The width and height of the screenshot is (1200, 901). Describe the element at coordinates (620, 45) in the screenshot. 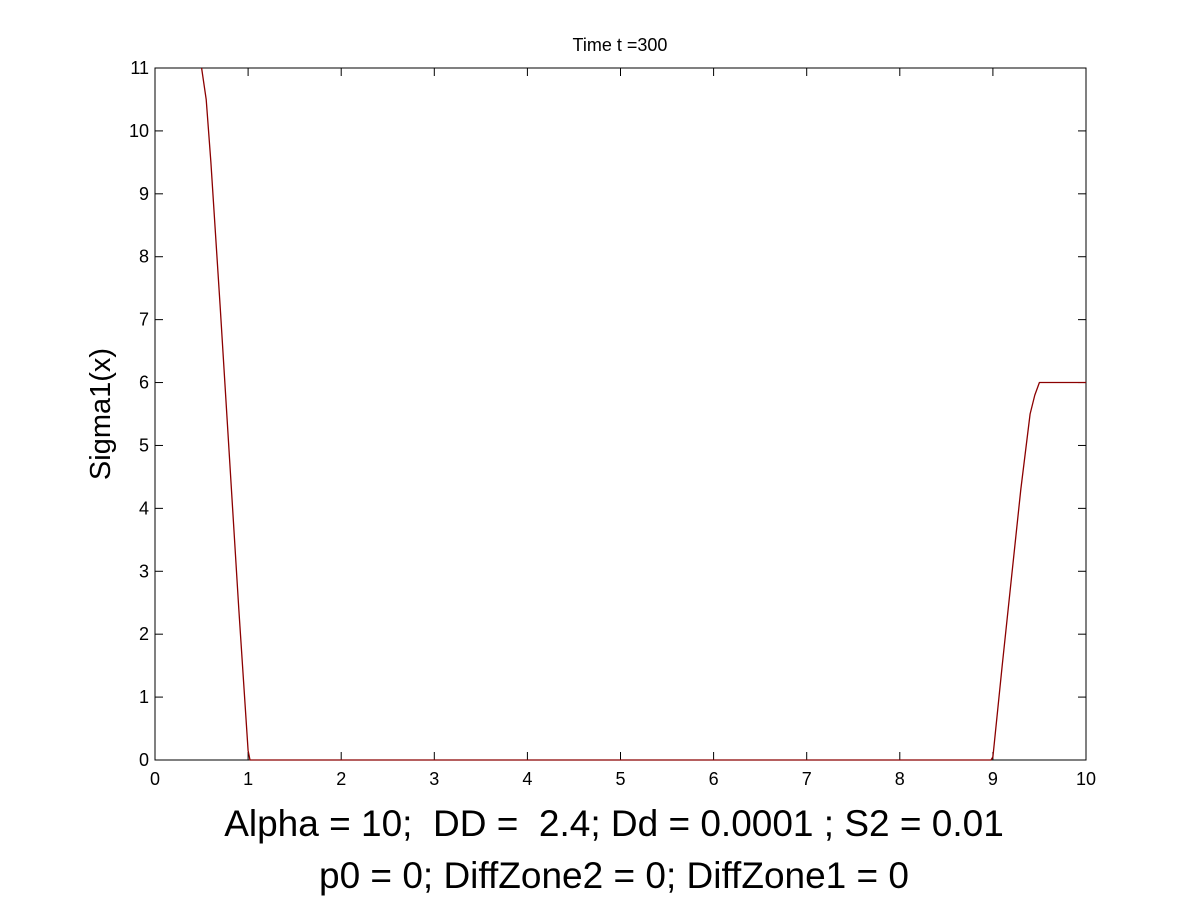

I see `chart-title: Time t =300` at that location.